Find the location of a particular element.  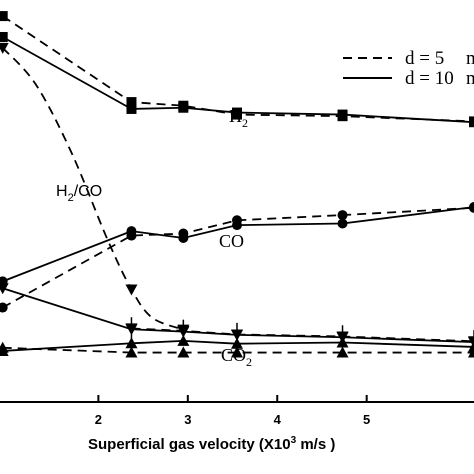

legend-suffix-solid: m is located at coordinates (470, 78).